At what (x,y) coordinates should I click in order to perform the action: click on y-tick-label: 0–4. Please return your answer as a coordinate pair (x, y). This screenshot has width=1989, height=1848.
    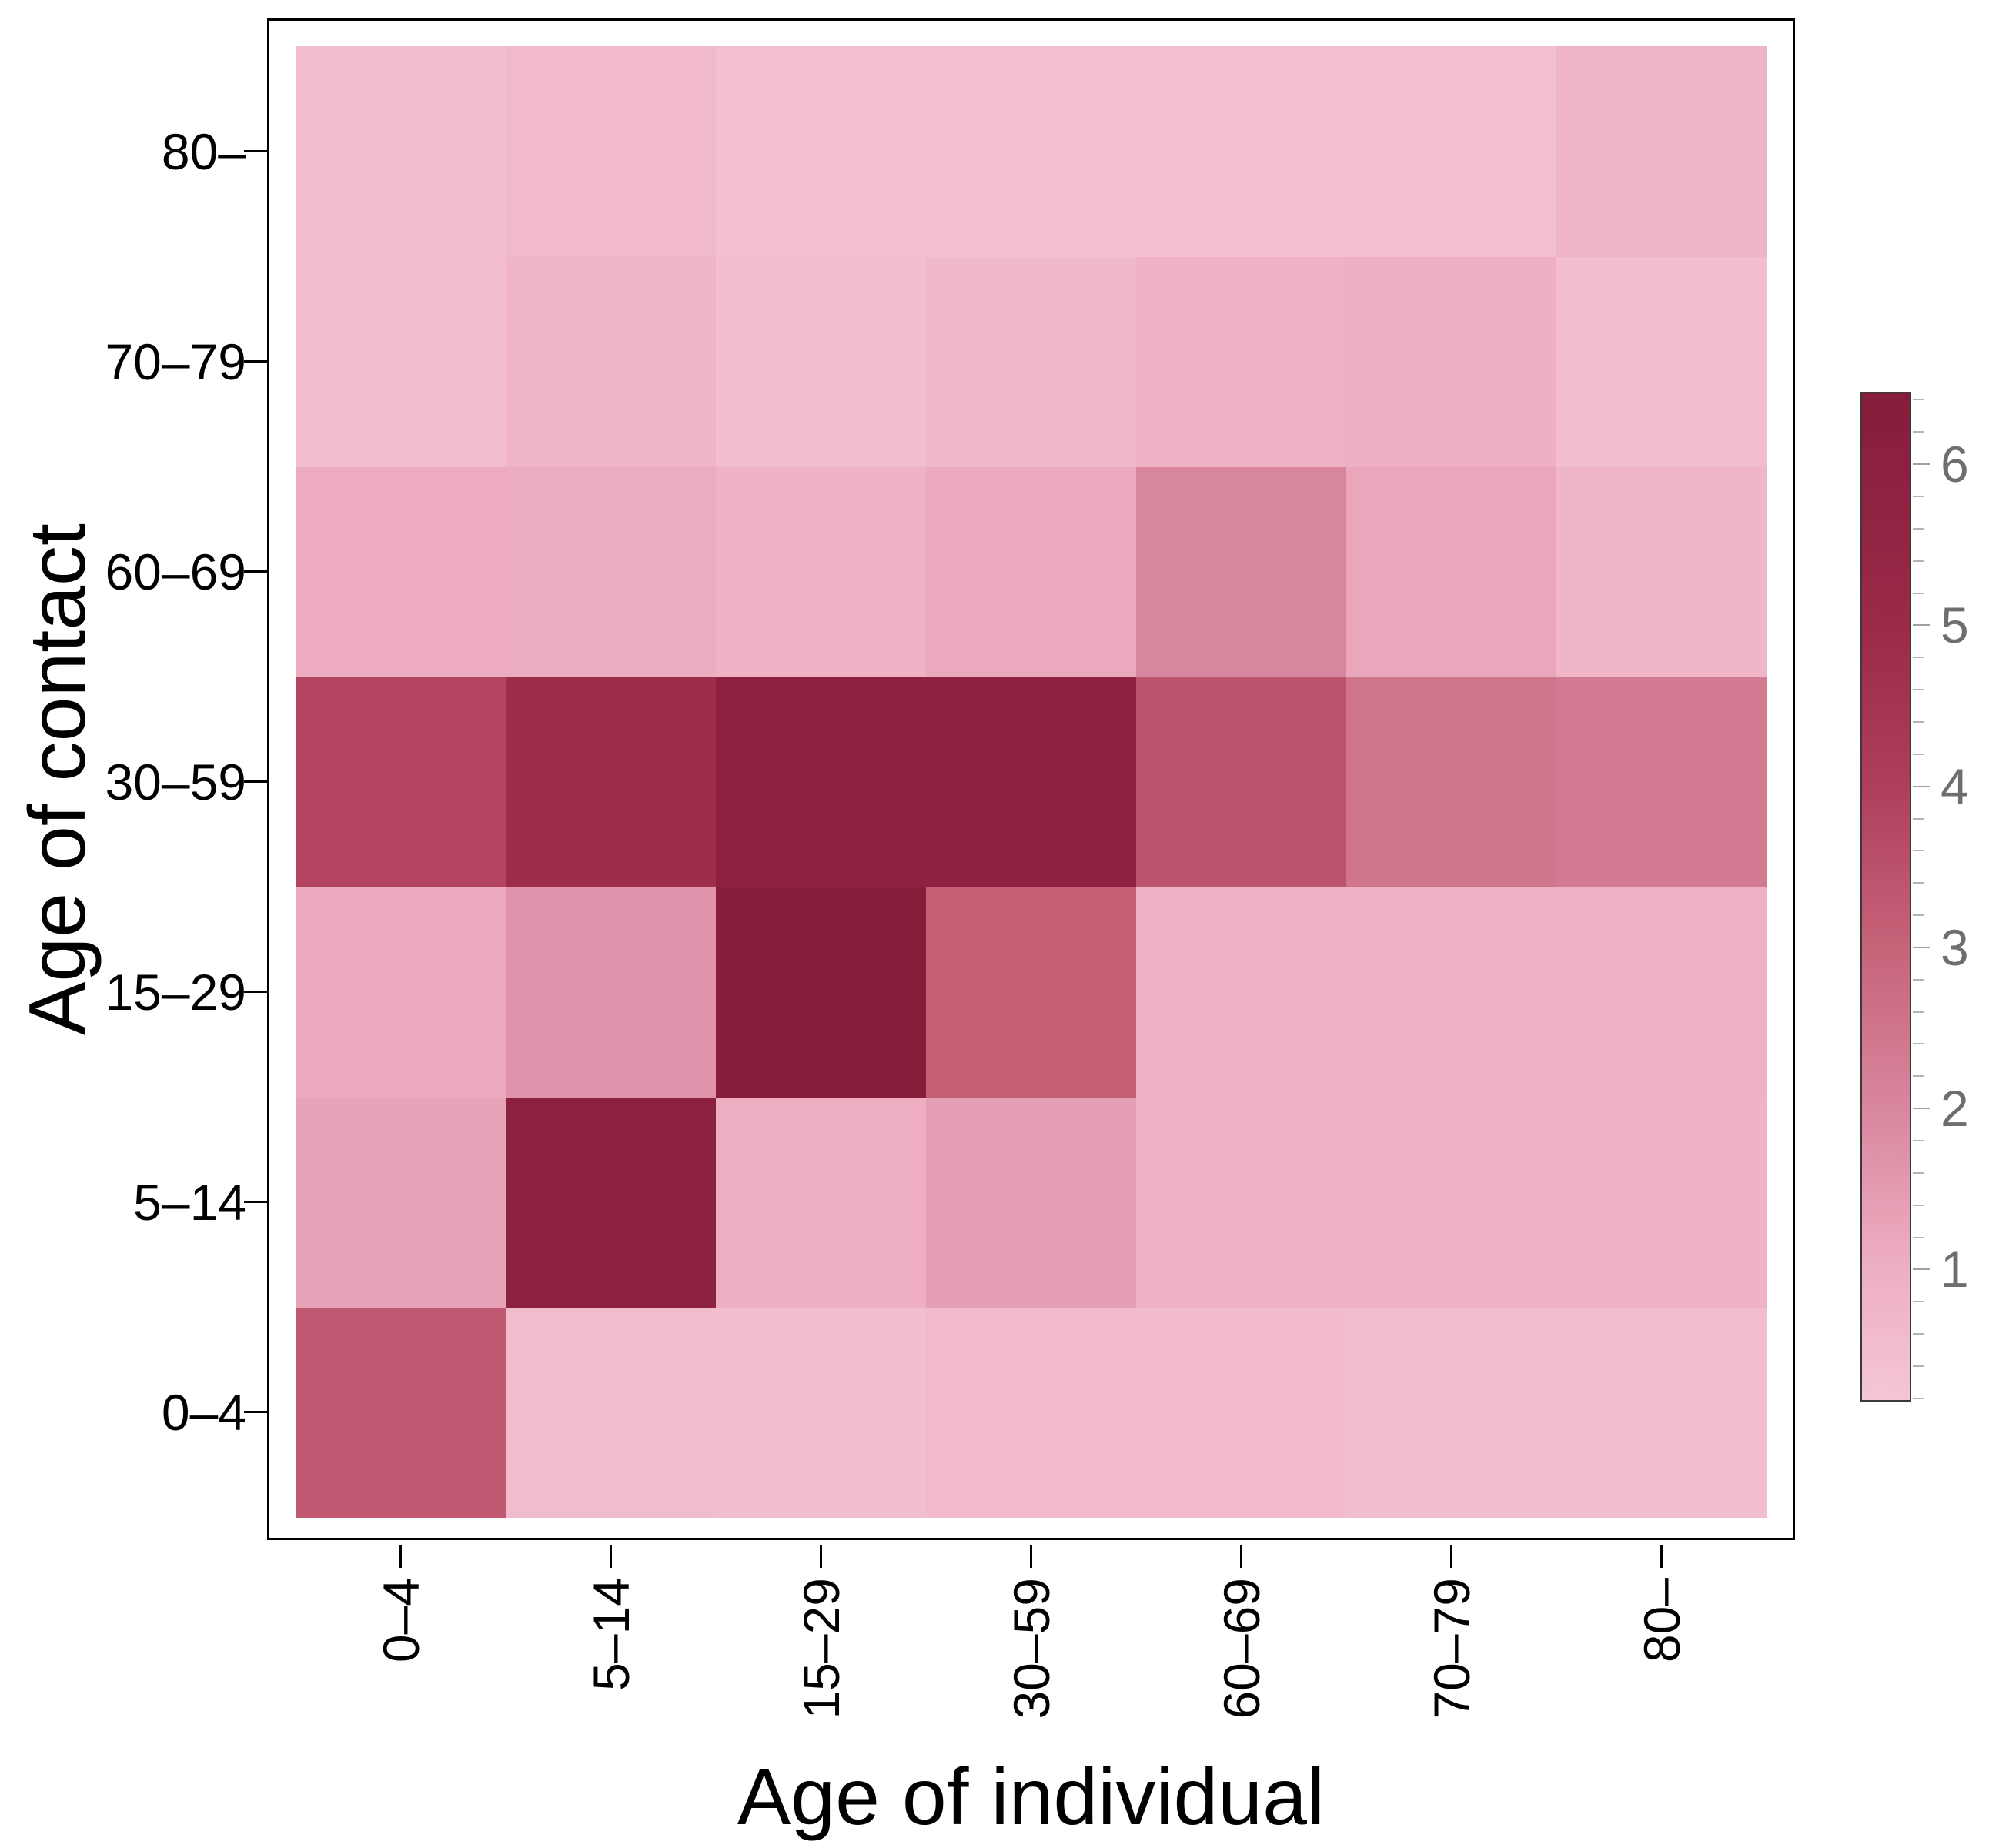
    Looking at the image, I should click on (203, 1412).